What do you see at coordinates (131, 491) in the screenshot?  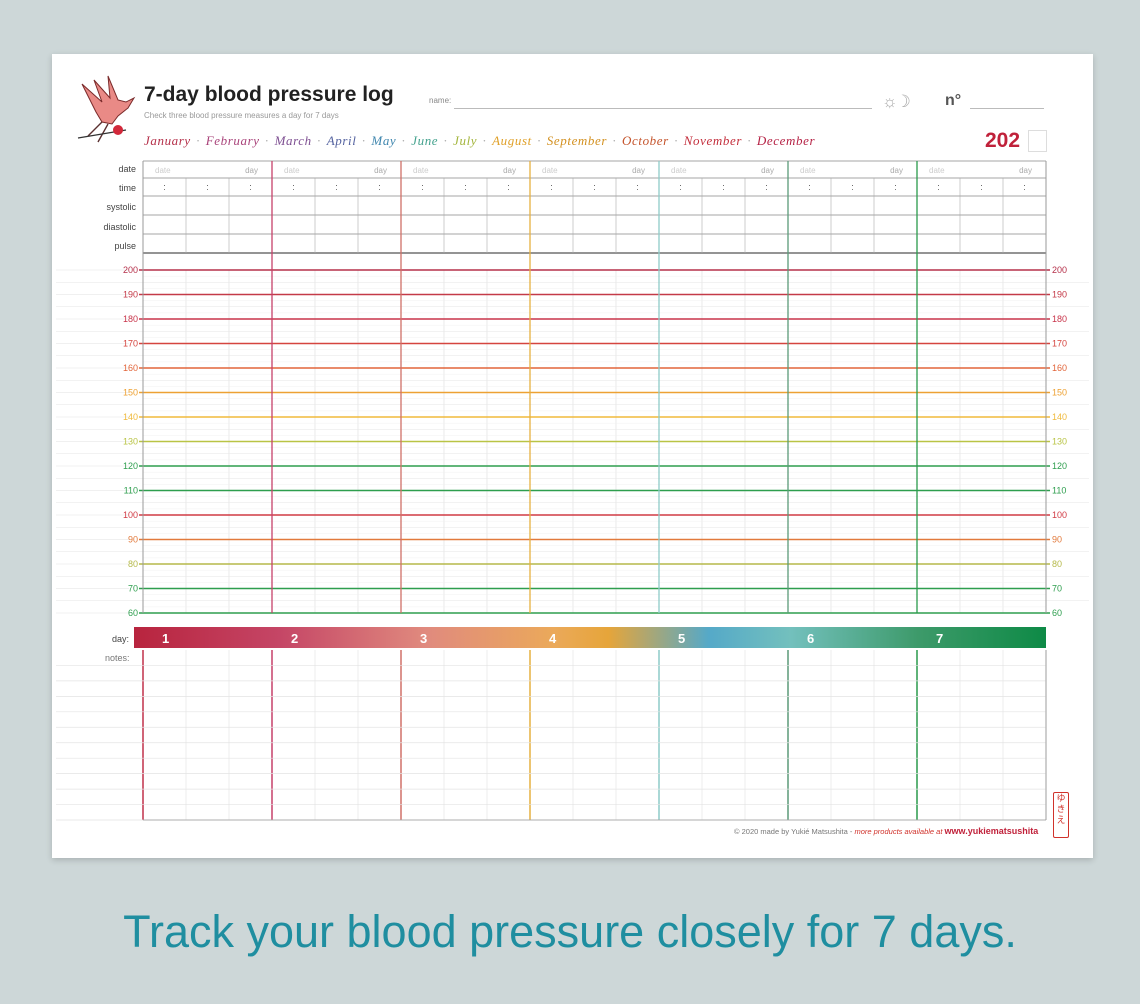 I see `scale-label-left: 110` at bounding box center [131, 491].